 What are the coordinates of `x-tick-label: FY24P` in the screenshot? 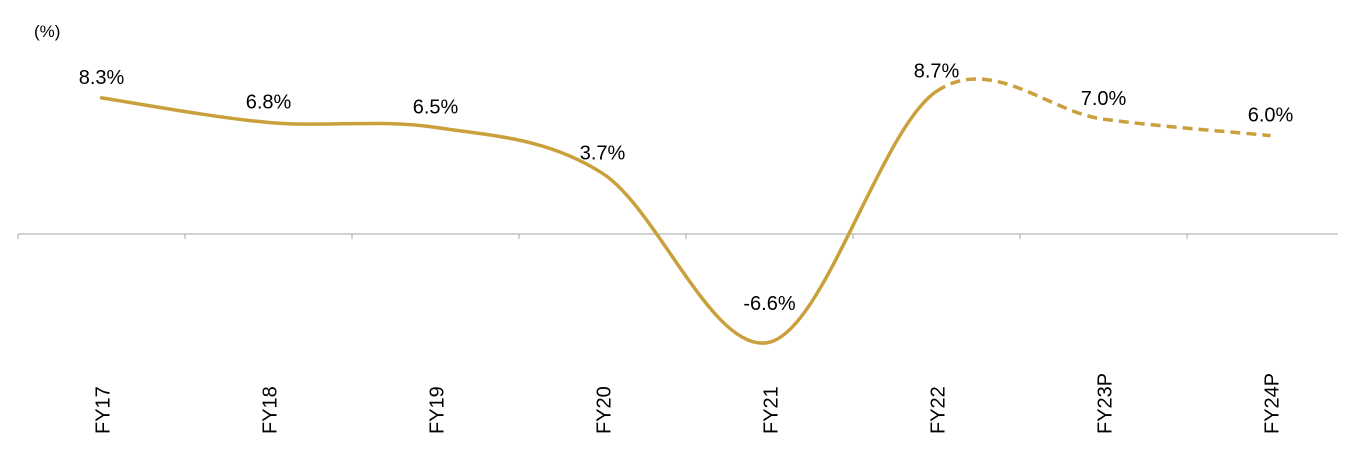 It's located at (1273, 403).